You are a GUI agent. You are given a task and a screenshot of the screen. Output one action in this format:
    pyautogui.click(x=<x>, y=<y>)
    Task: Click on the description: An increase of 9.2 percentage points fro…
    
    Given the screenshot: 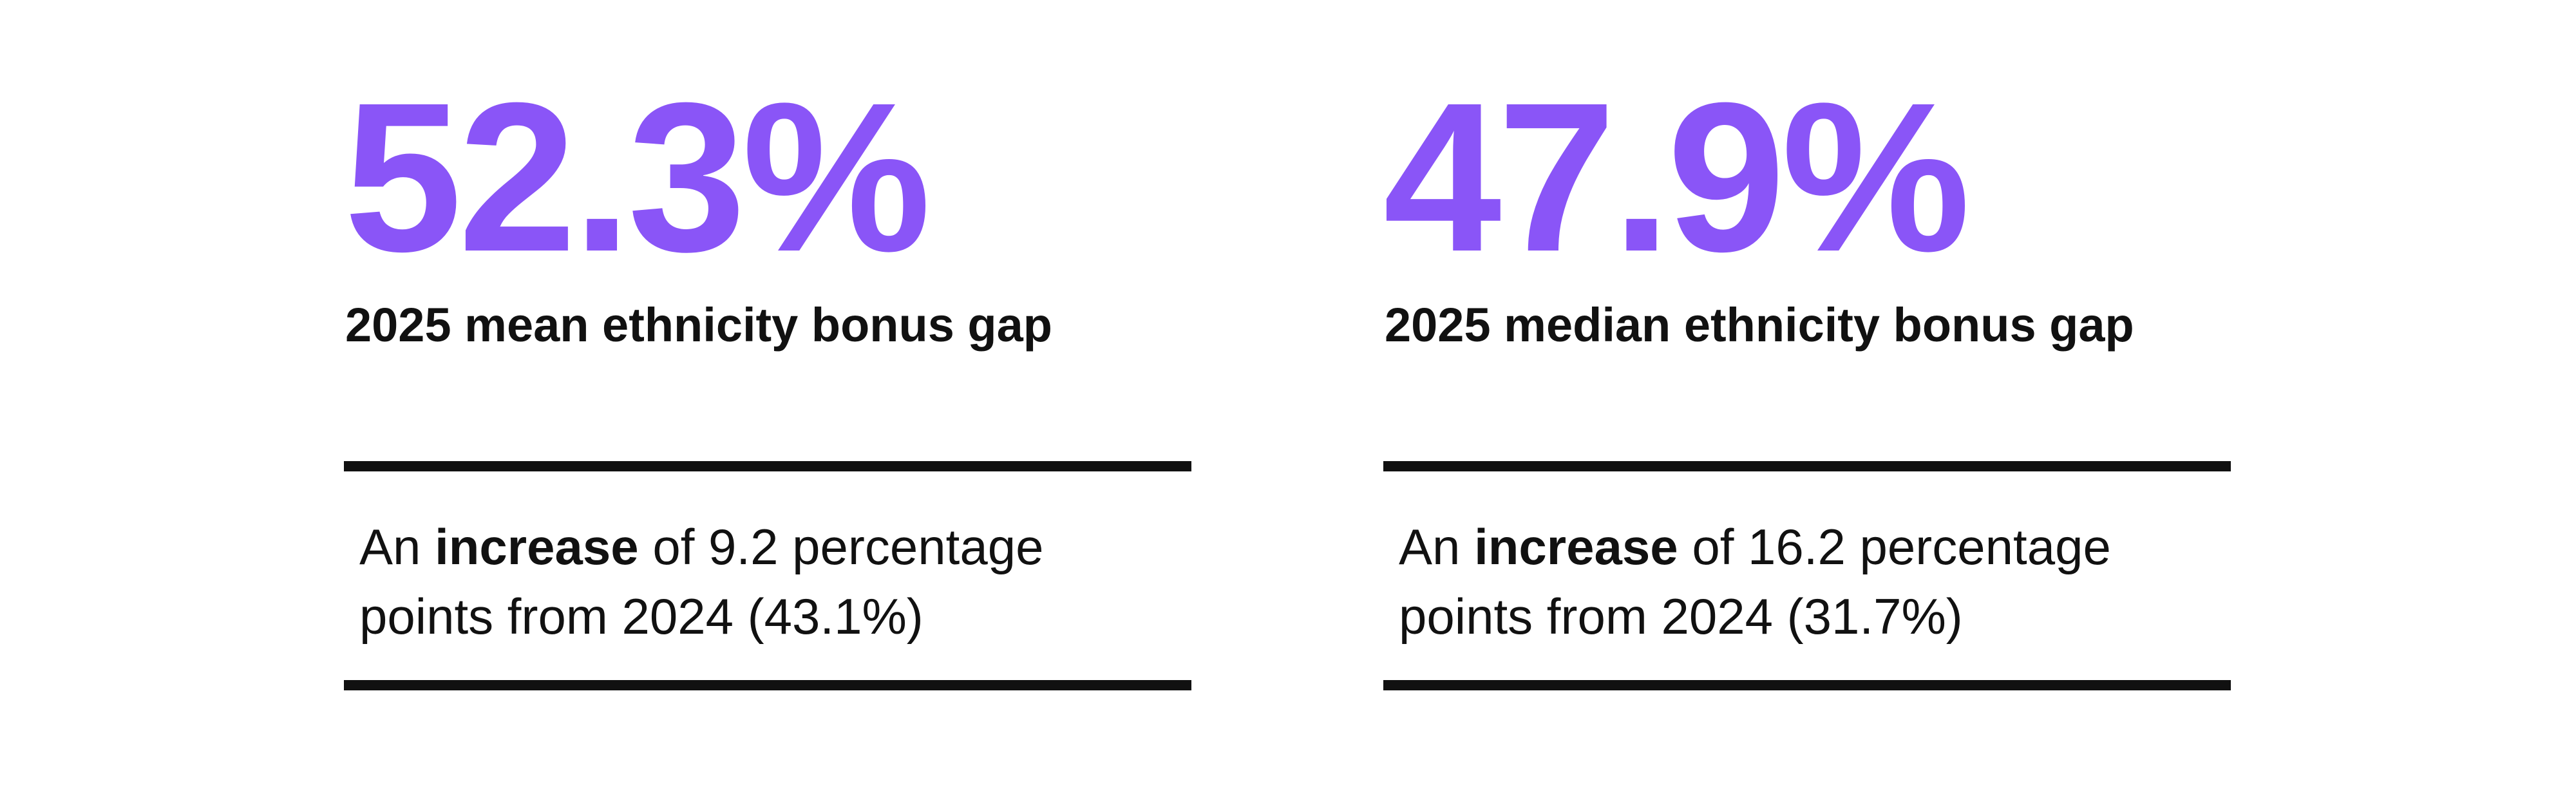 What is the action you would take?
    pyautogui.click(x=765, y=581)
    